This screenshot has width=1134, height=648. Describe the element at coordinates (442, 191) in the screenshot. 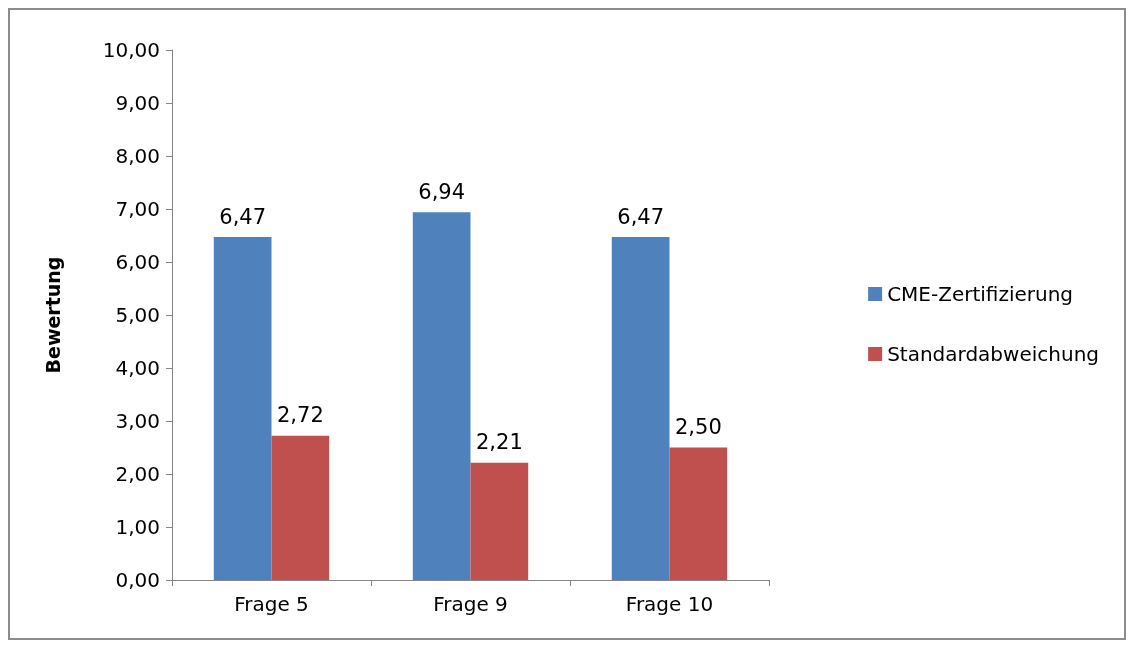

I see `data-label: 6,94` at that location.